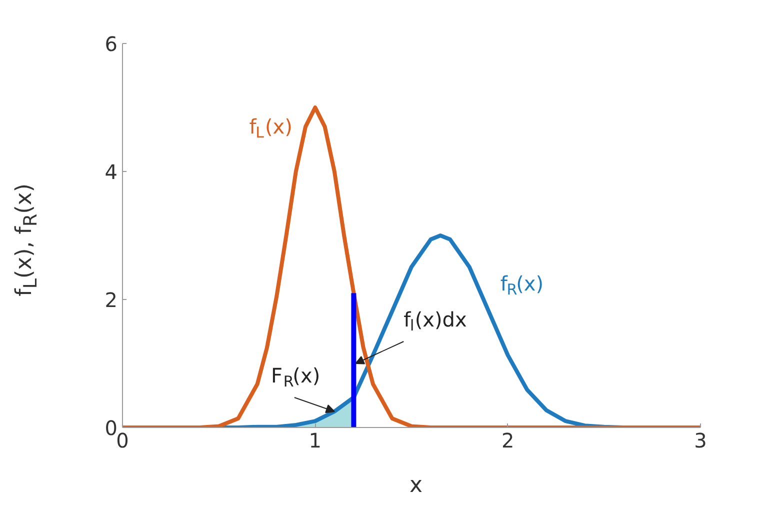 The height and width of the screenshot is (510, 758). What do you see at coordinates (111, 300) in the screenshot?
I see `y-tick-label: 2` at bounding box center [111, 300].